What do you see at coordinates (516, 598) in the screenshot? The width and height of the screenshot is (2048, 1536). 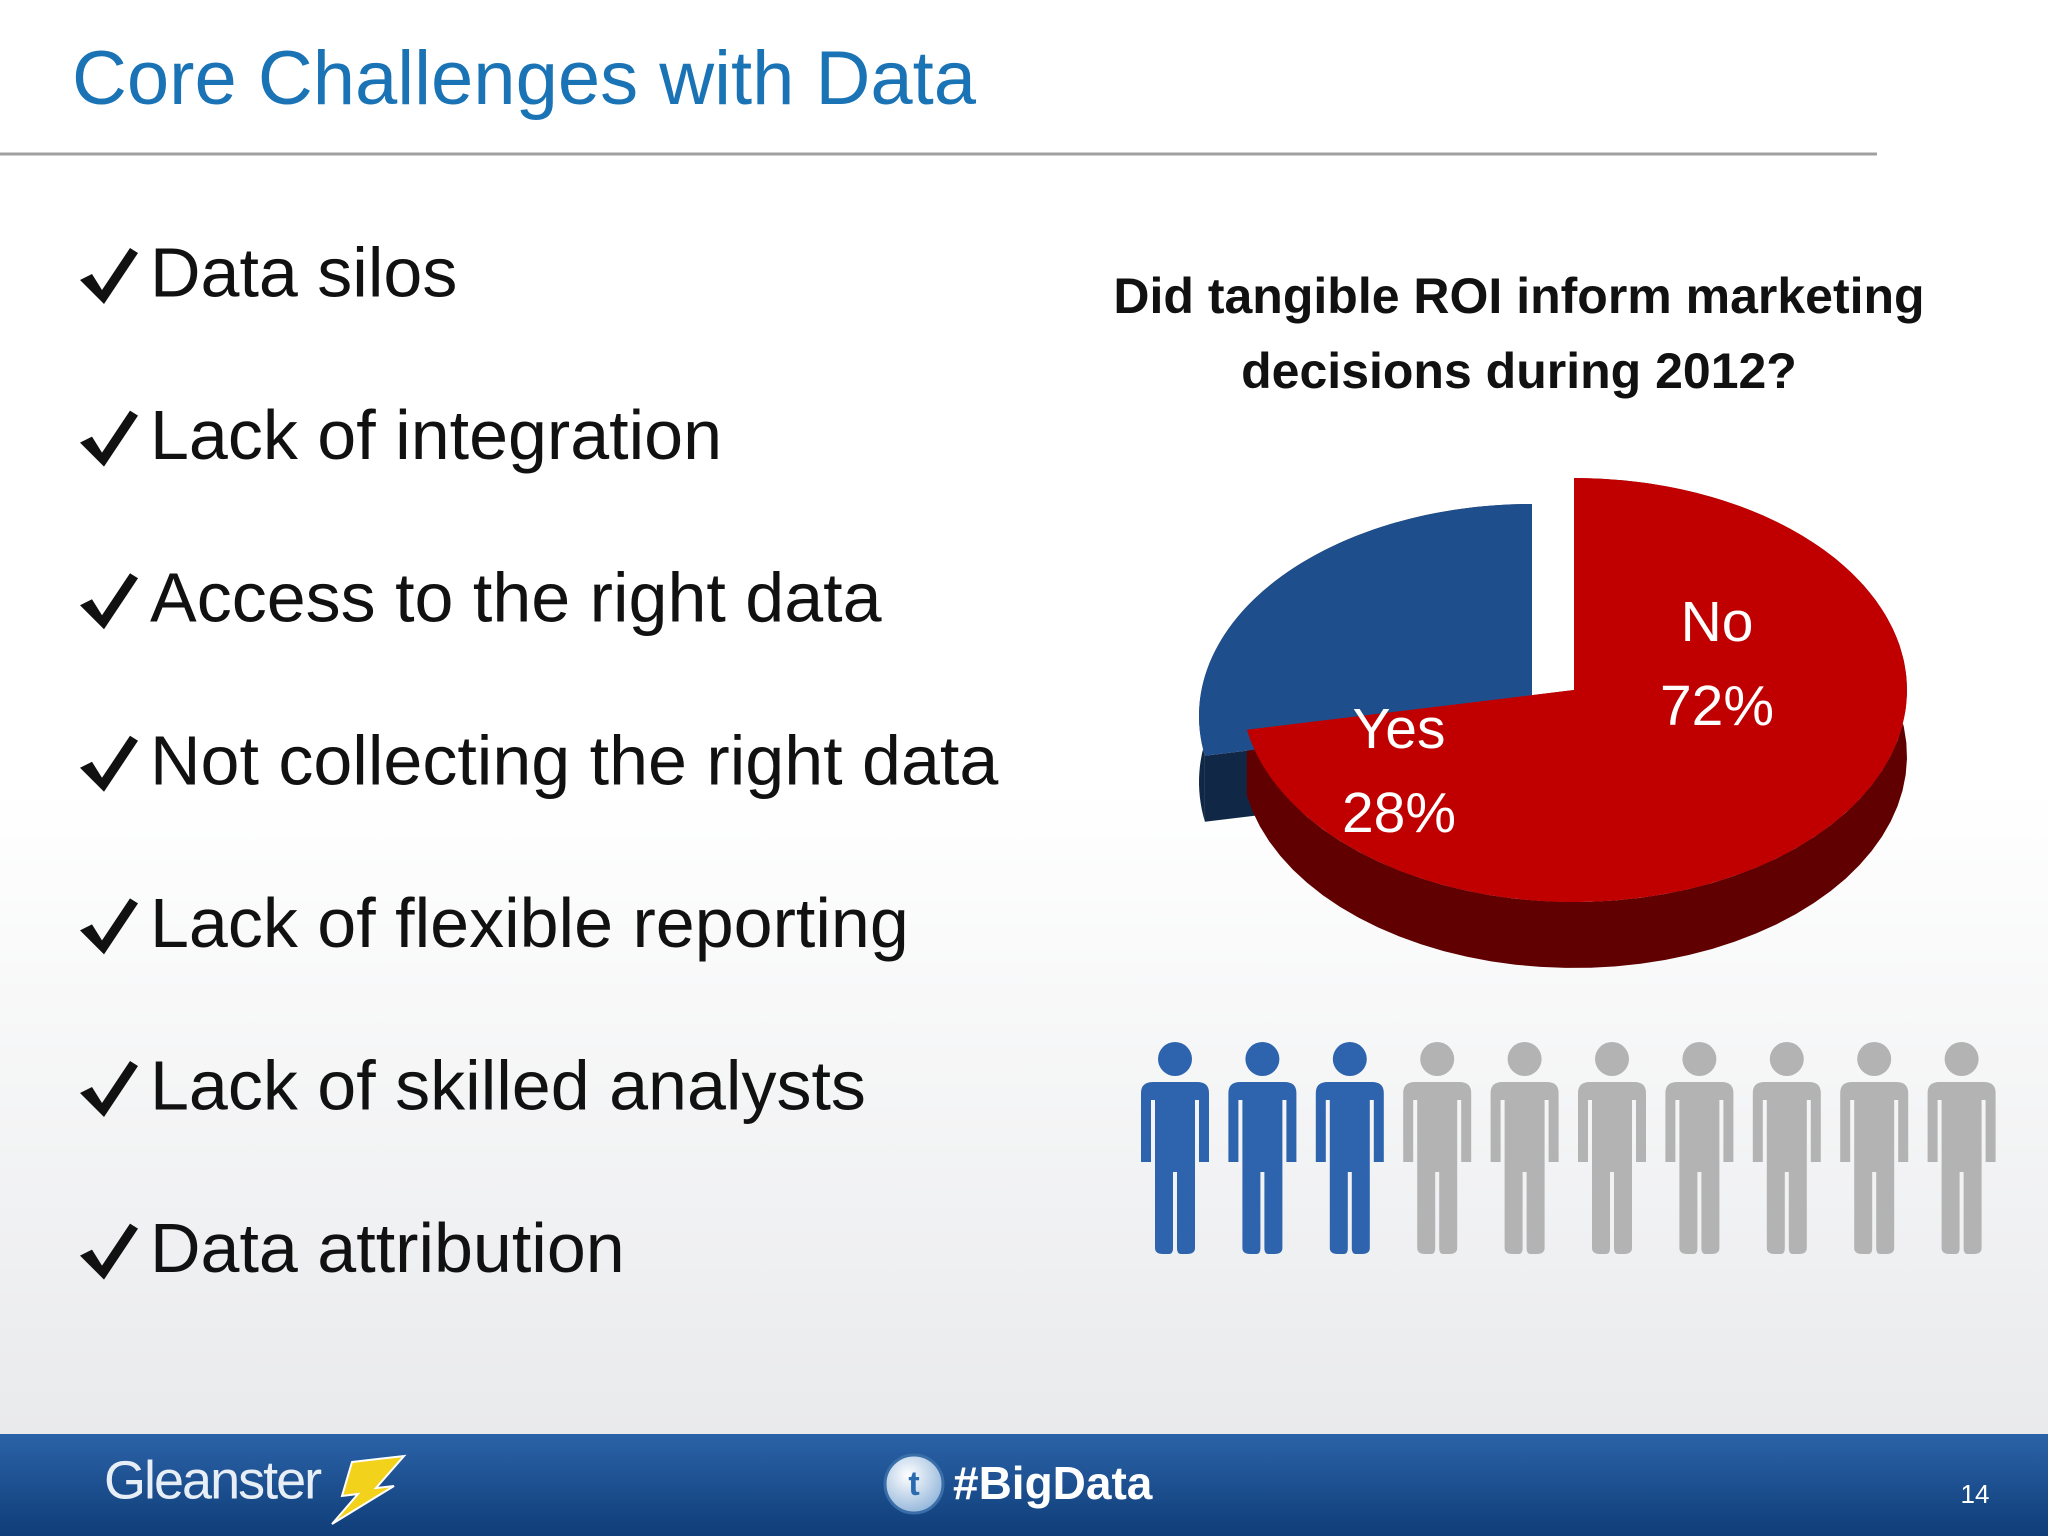 I see `bullet-text: Access to the right data` at bounding box center [516, 598].